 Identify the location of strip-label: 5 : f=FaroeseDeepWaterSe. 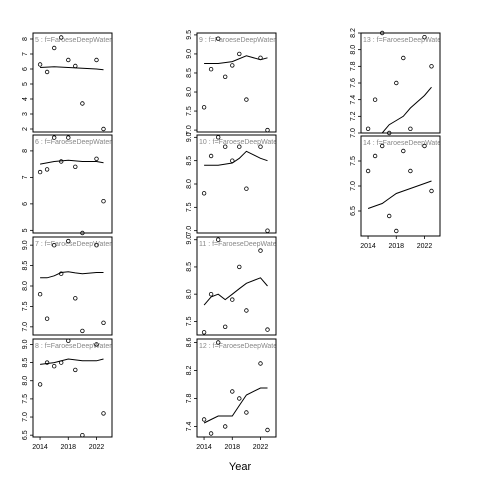
(77, 40).